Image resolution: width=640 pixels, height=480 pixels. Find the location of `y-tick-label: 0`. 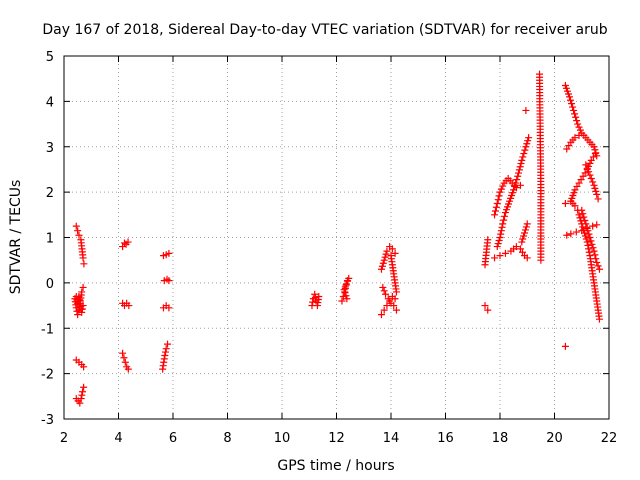

y-tick-label: 0 is located at coordinates (50, 284).